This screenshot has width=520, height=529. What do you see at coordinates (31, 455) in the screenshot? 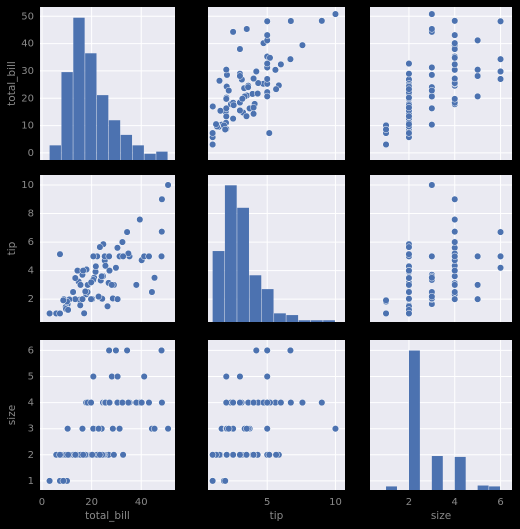
I see `y-tick-label: 2` at bounding box center [31, 455].